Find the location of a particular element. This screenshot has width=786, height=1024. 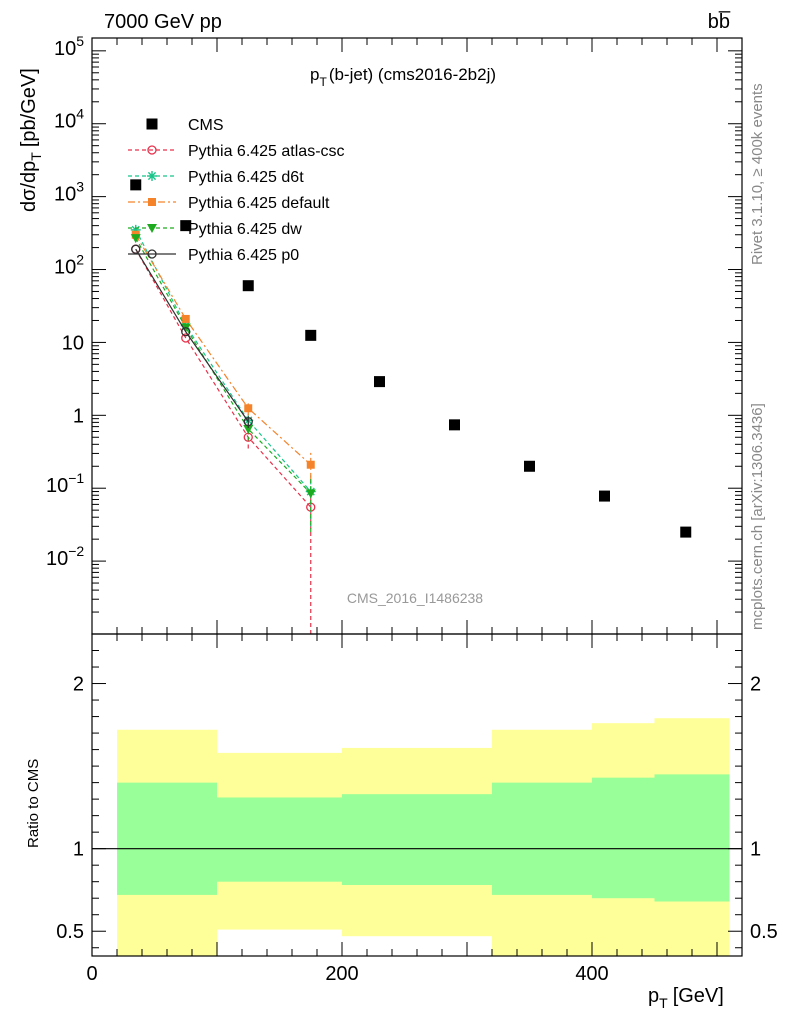

legend-item-d6t: Pythia 6.425 d6t is located at coordinates (216, 177).